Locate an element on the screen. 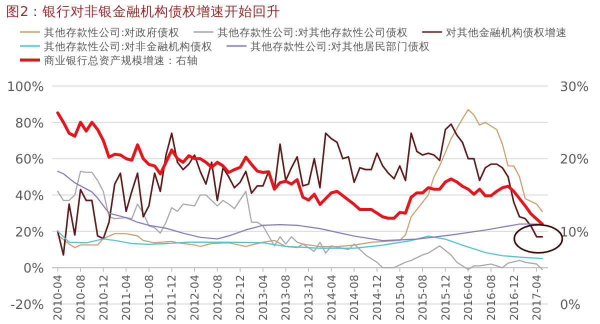  y-tick-label: 0% is located at coordinates (33, 269).